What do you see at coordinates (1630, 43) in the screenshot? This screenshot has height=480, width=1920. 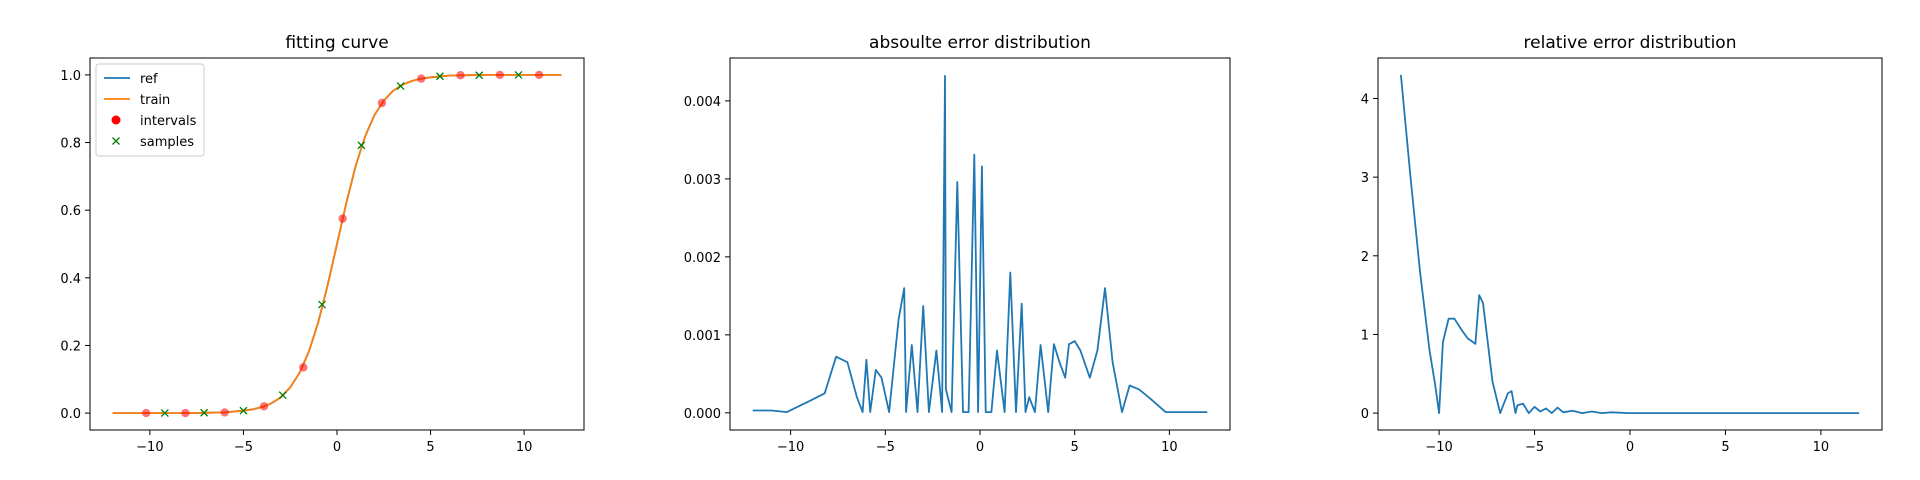 I see `chart-title: relative error distribution` at bounding box center [1630, 43].